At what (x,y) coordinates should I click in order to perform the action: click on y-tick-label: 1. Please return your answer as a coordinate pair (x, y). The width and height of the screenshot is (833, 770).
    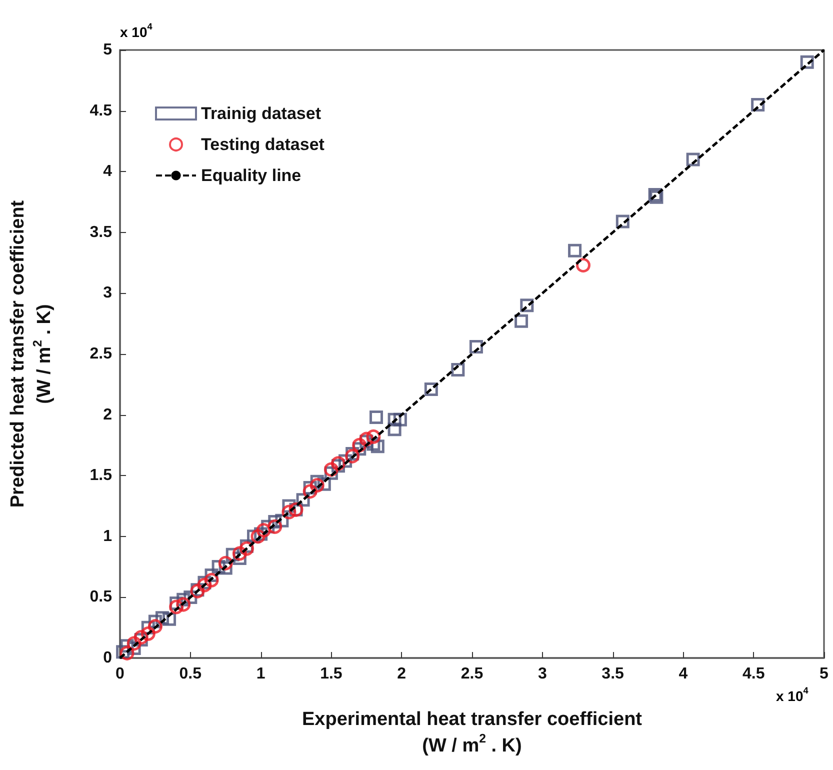
    Looking at the image, I should click on (107, 536).